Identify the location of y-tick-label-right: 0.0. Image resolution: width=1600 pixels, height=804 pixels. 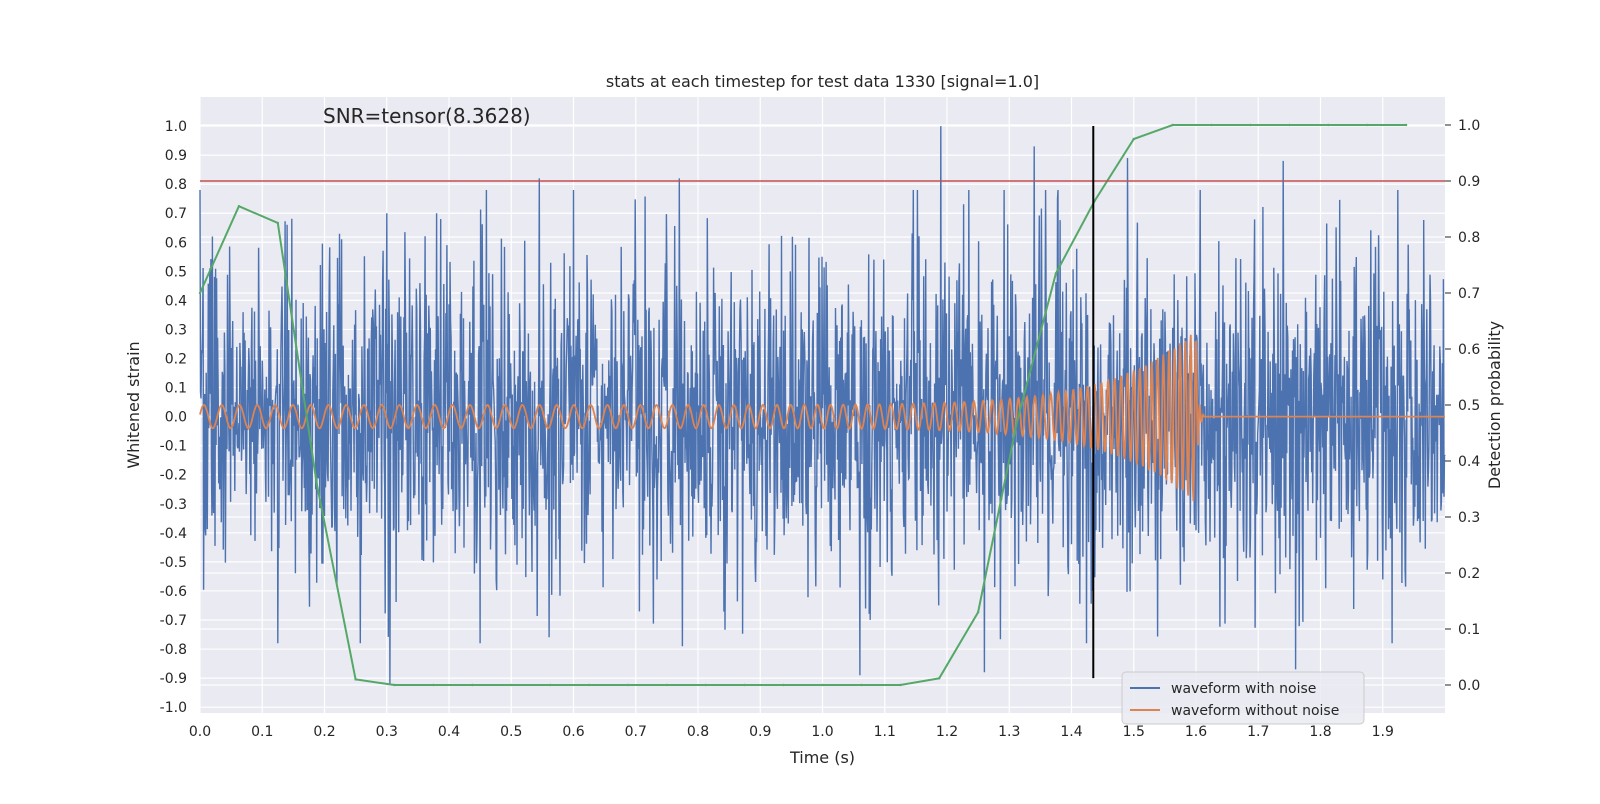
(1469, 686).